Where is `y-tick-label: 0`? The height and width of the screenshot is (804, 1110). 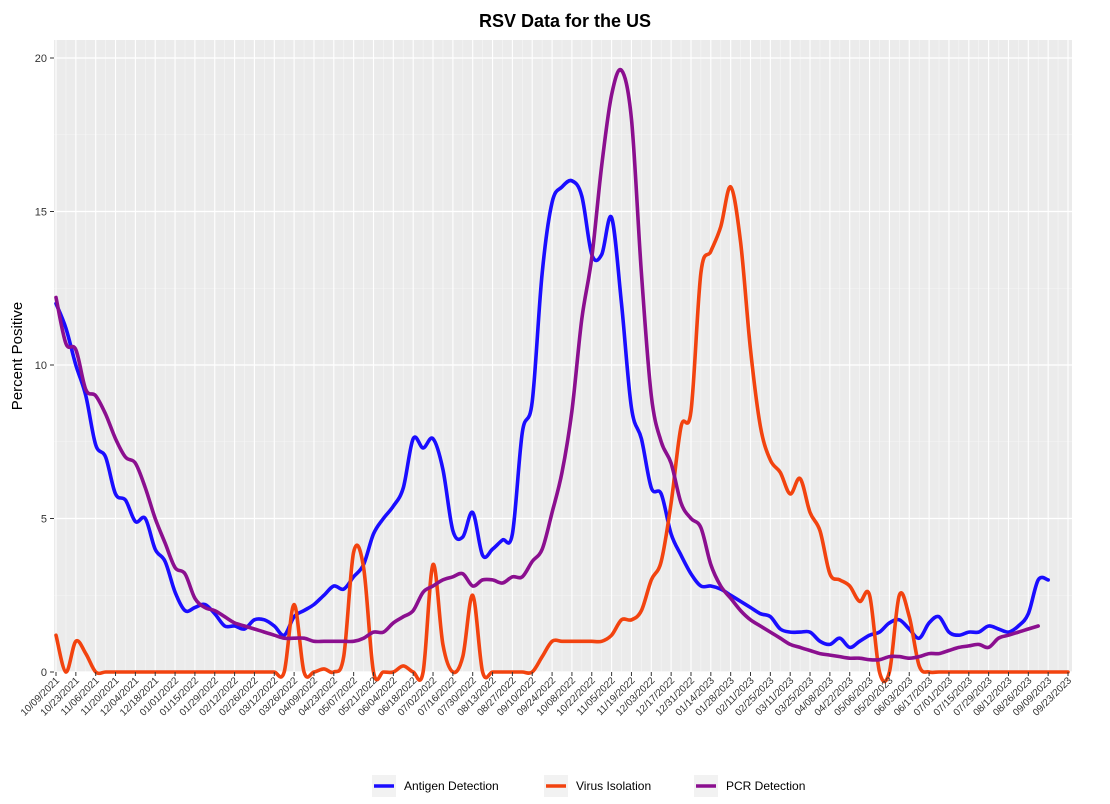
y-tick-label: 0 is located at coordinates (44, 673).